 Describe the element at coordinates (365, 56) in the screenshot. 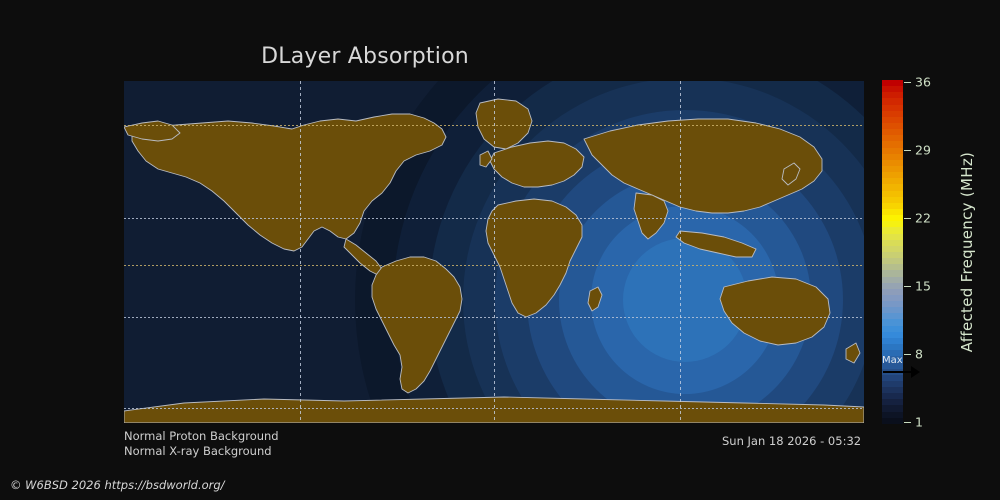

I see `page-title: DLayer Absorption` at that location.